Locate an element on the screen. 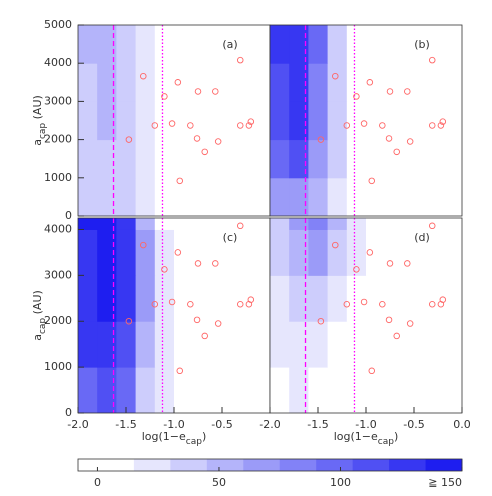  panel-label: (b) is located at coordinates (422, 44).